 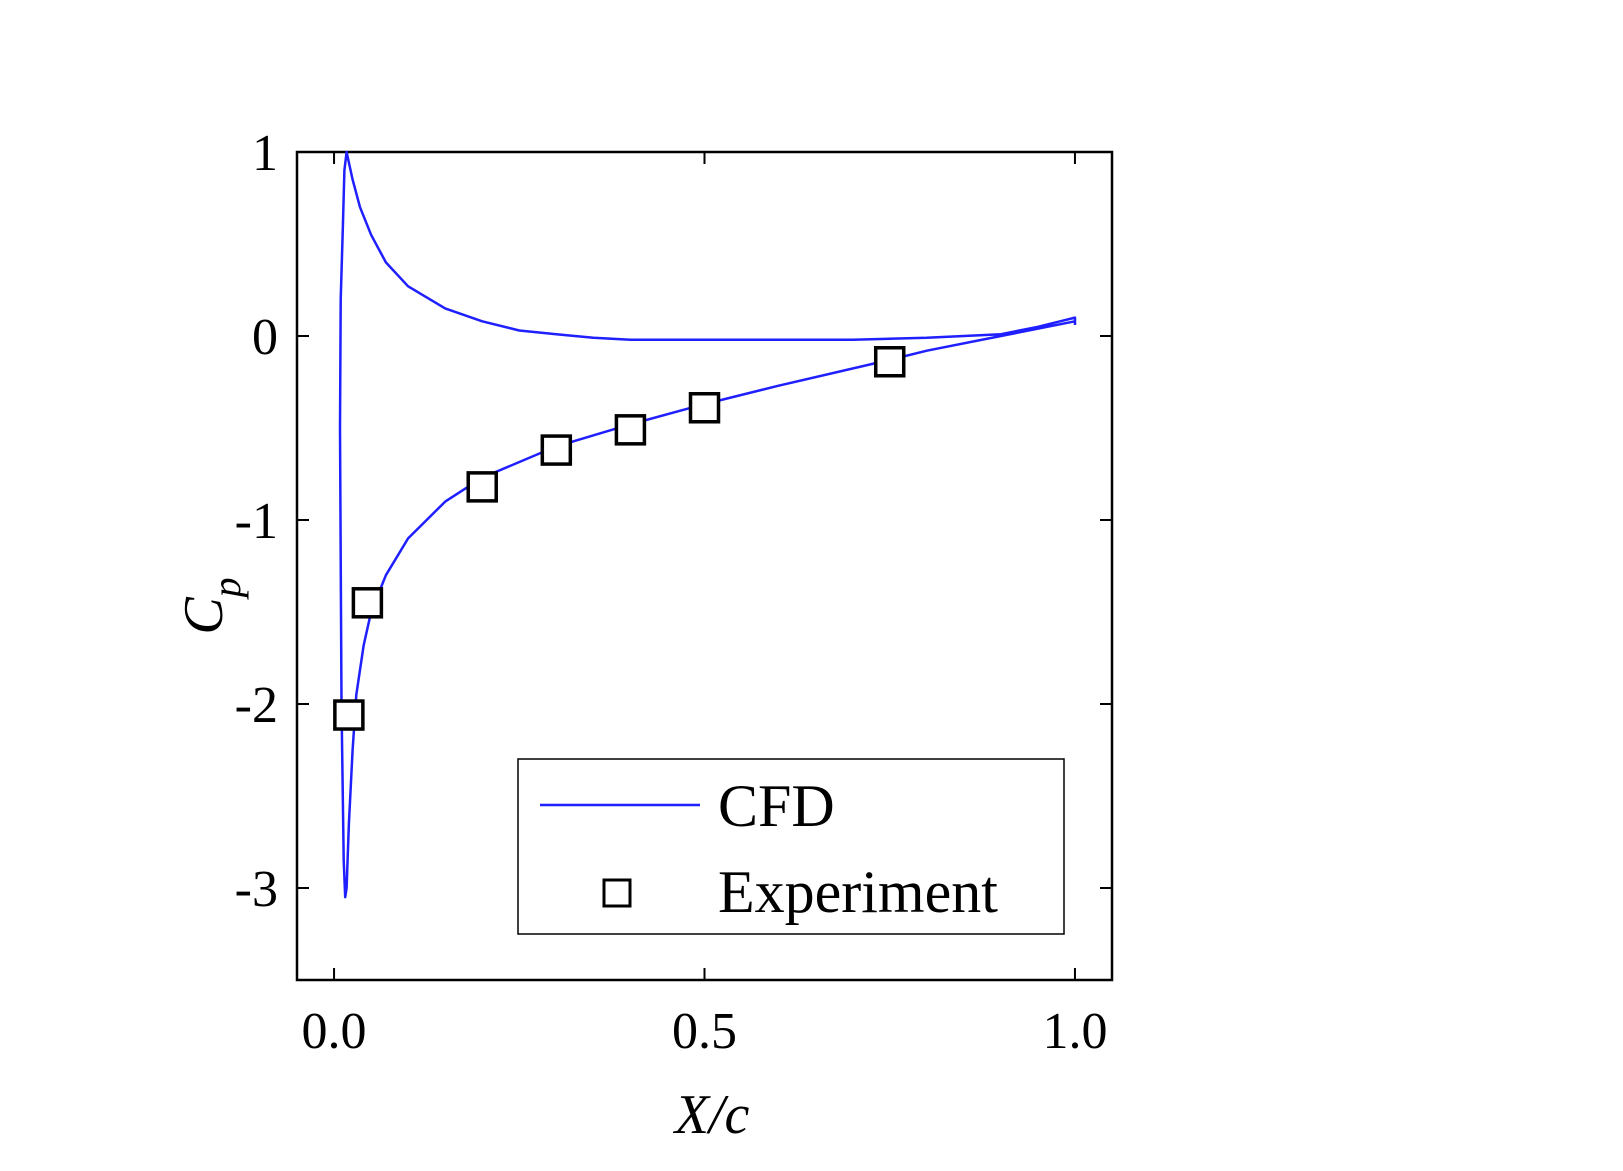 I want to click on y-axis-title-main: C, so click(x=204, y=616).